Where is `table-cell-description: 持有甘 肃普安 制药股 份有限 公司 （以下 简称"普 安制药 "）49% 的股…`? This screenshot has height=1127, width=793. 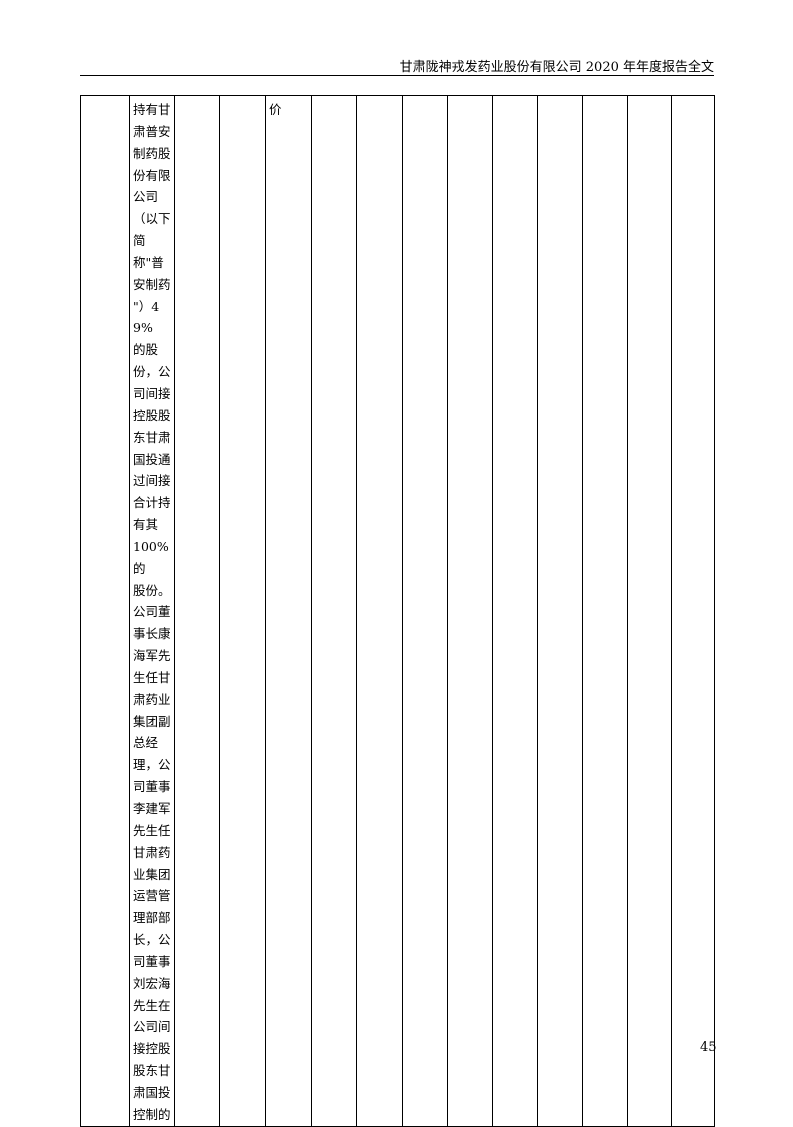 table-cell-description: 持有甘 肃普安 制药股 份有限 公司 （以下 简称"普 安制药 "）49% 的股… is located at coordinates (152, 611).